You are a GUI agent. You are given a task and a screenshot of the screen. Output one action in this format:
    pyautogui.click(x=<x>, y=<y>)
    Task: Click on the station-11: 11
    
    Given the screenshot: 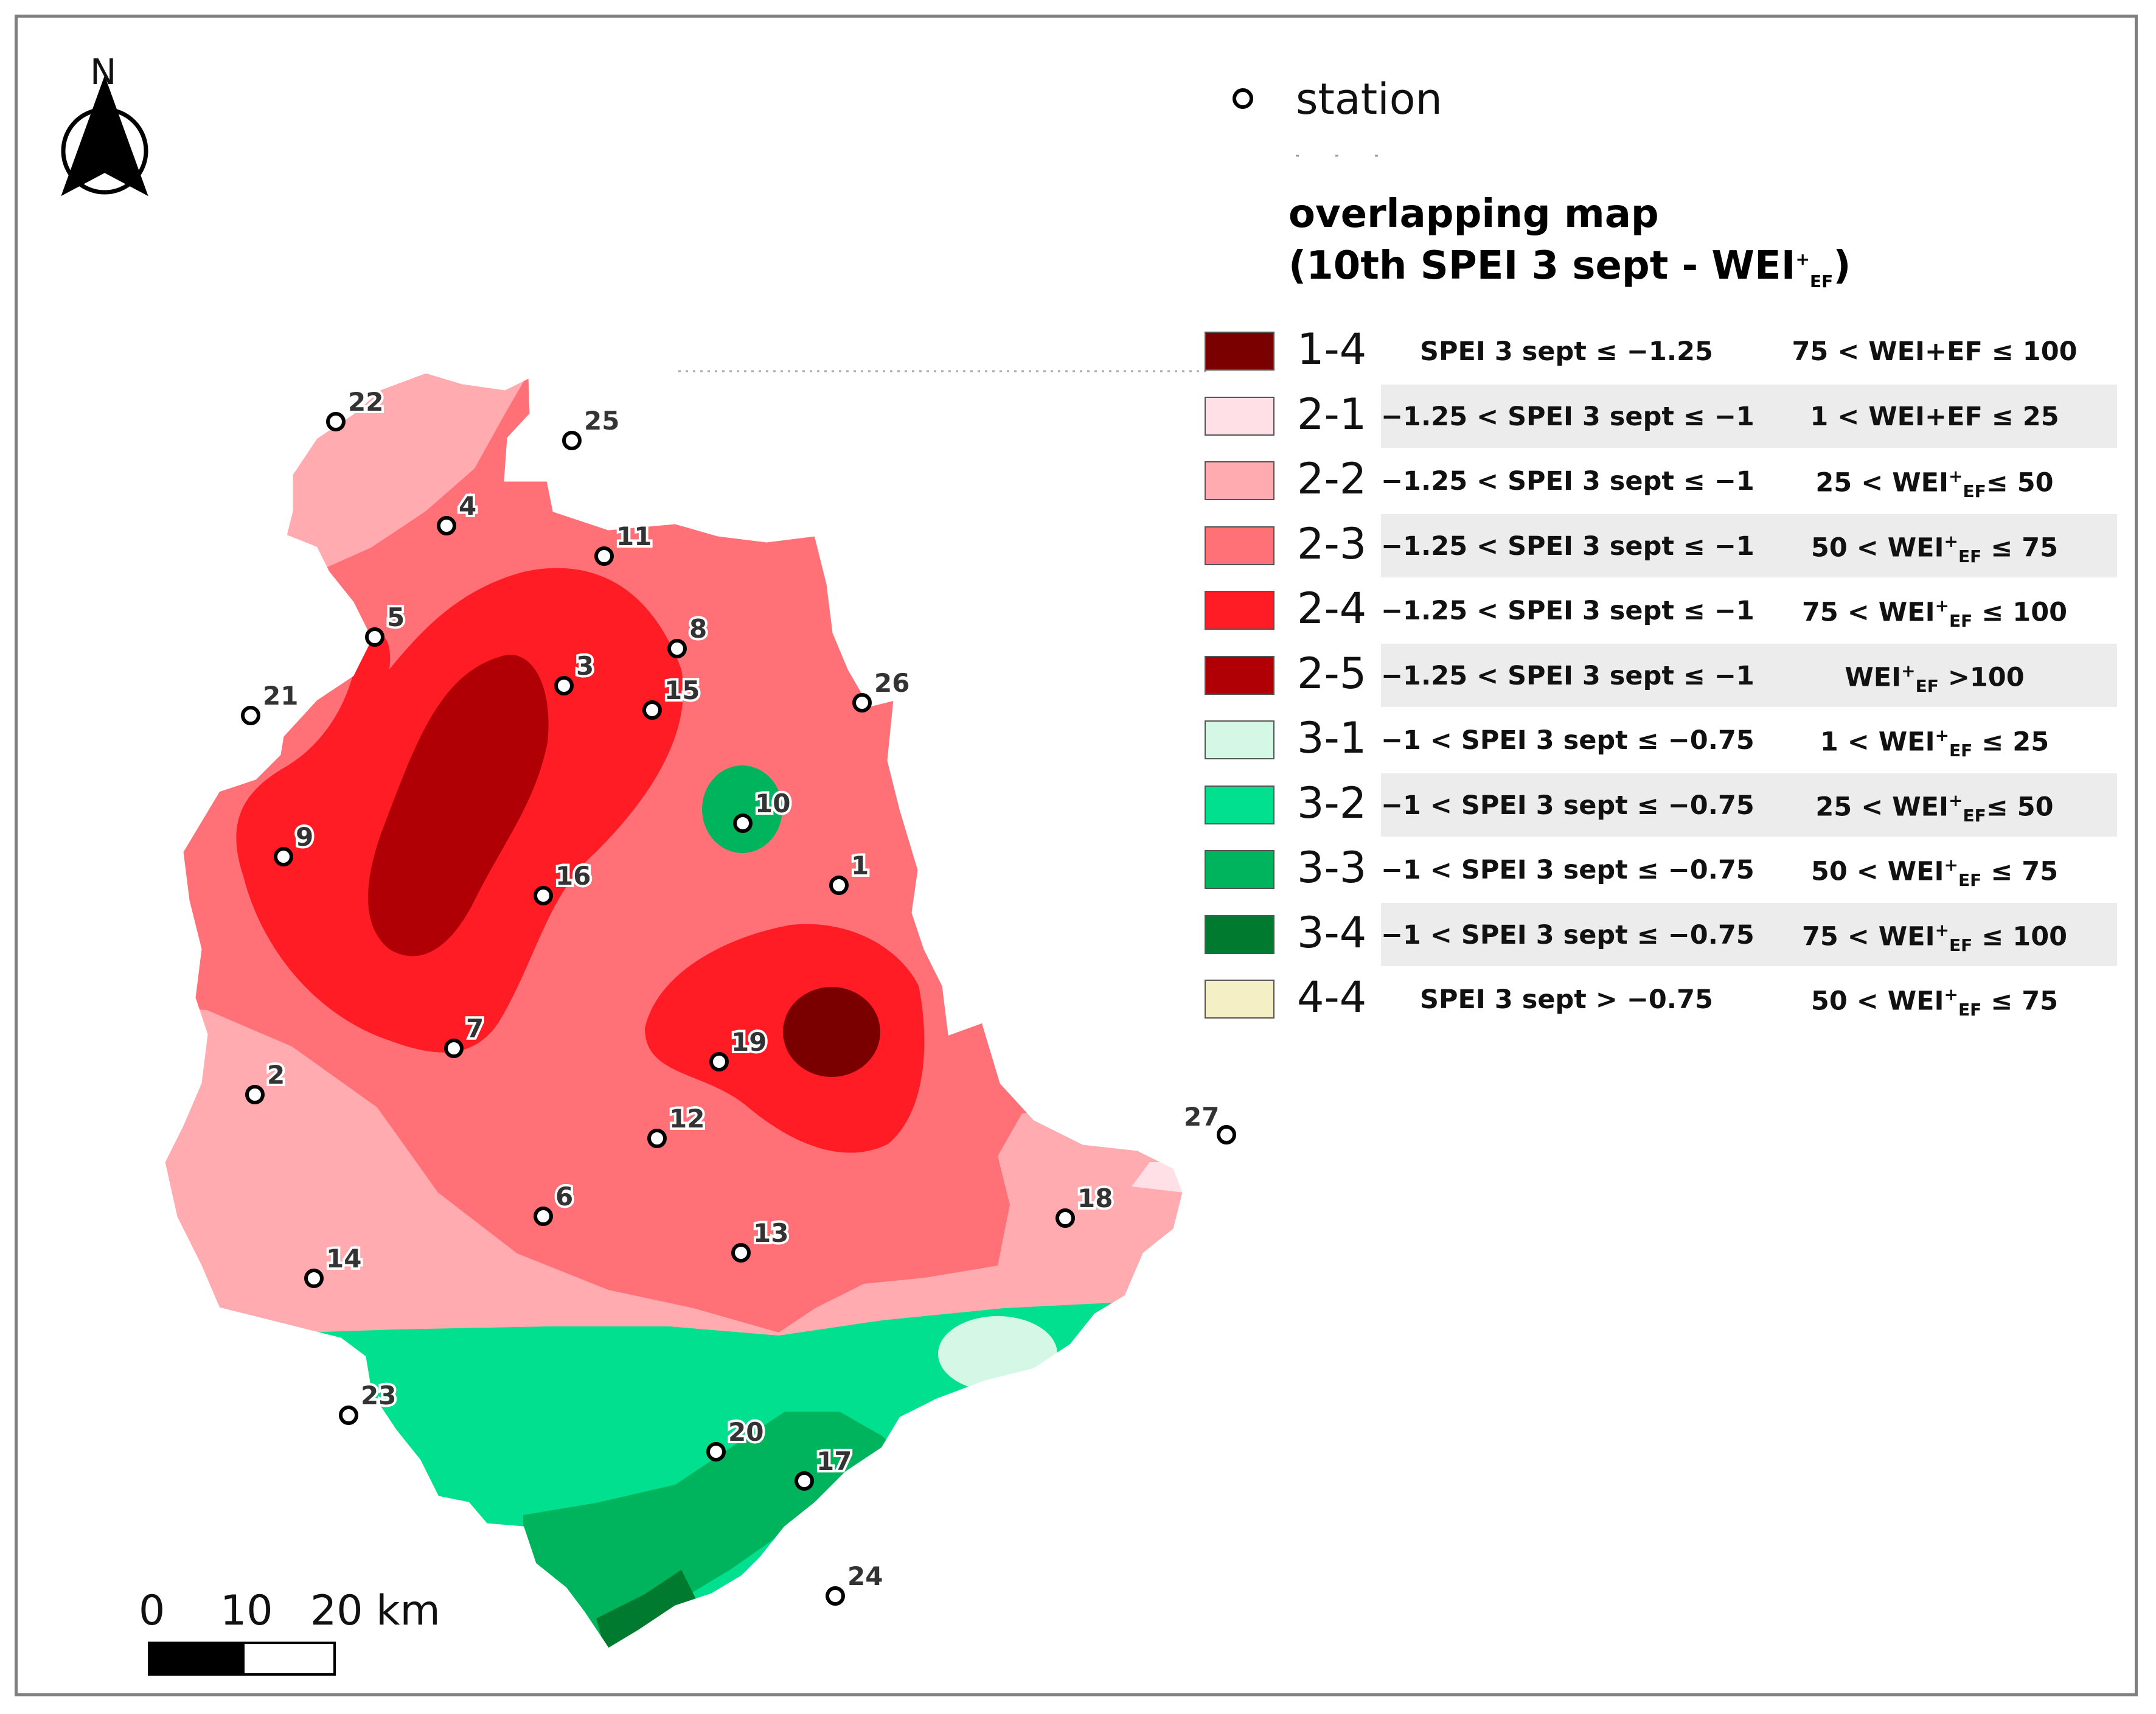 What is the action you would take?
    pyautogui.click(x=624, y=542)
    